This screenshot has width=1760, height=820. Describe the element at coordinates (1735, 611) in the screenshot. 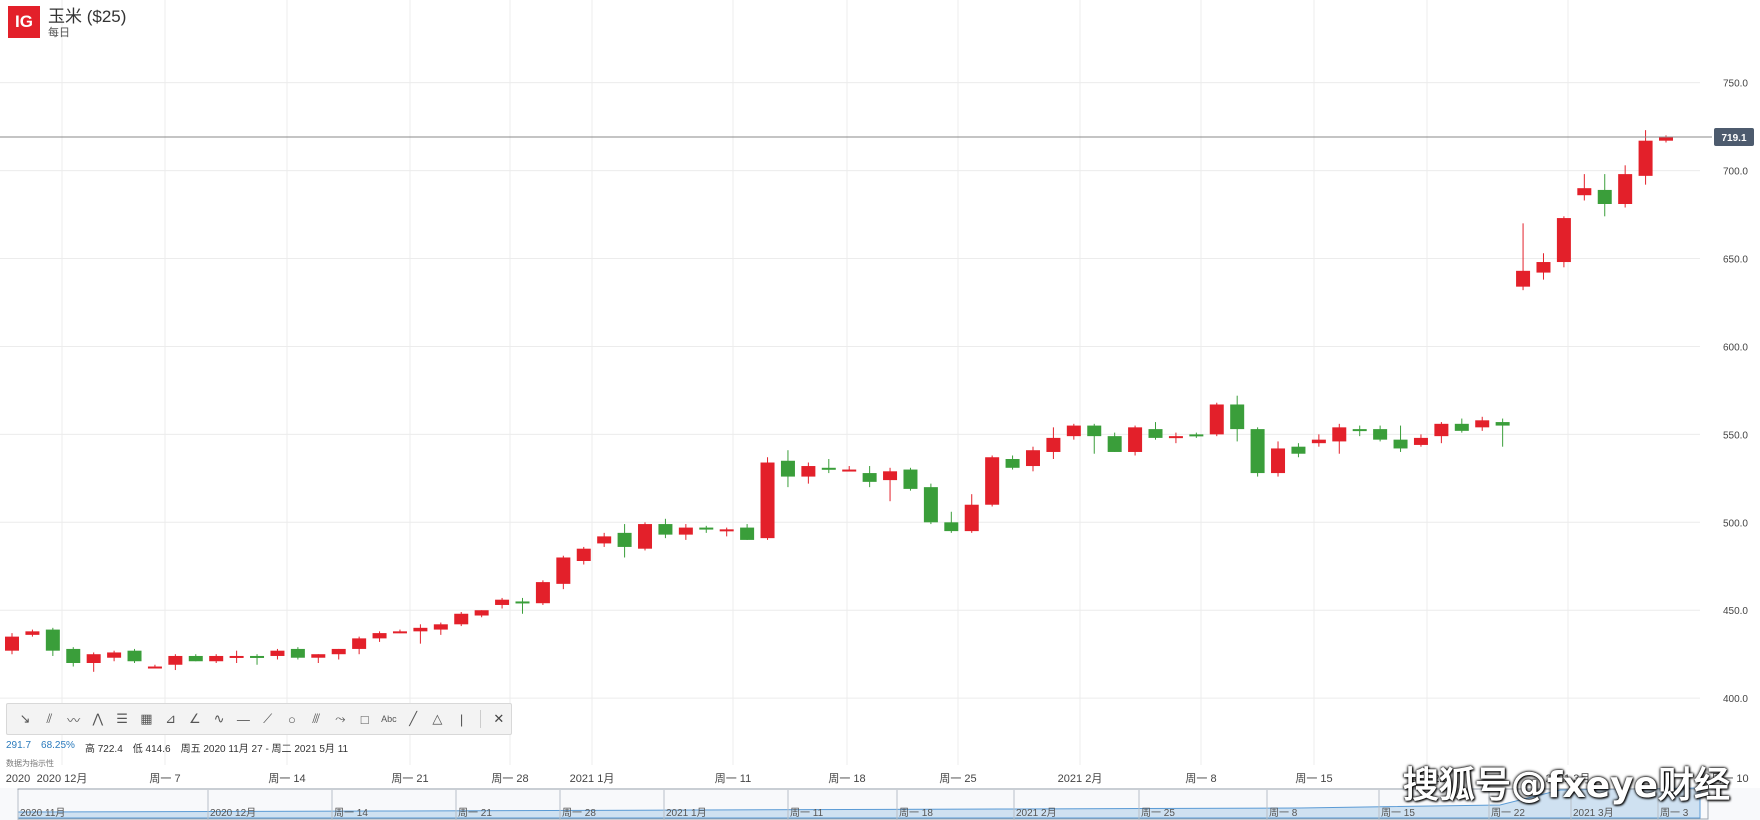

I see `y-tick-label: 450.0` at that location.